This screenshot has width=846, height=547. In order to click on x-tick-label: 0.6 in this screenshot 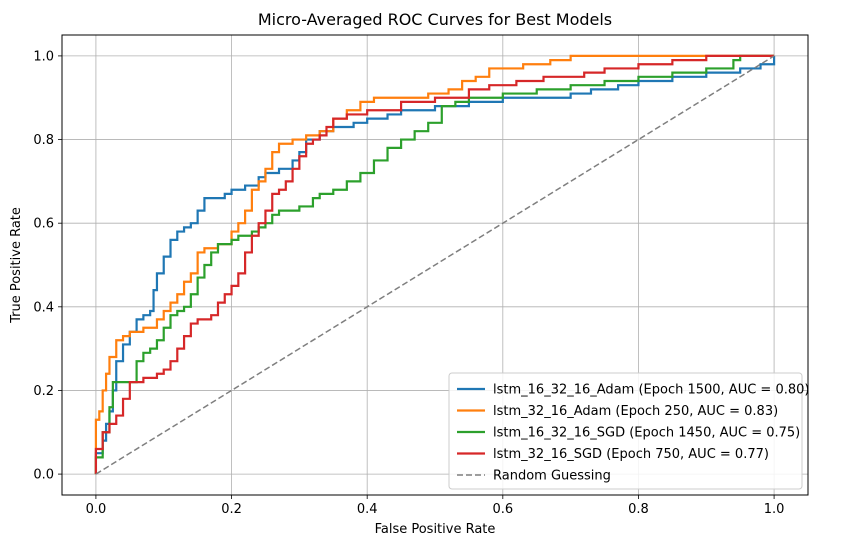, I will do `click(502, 509)`.